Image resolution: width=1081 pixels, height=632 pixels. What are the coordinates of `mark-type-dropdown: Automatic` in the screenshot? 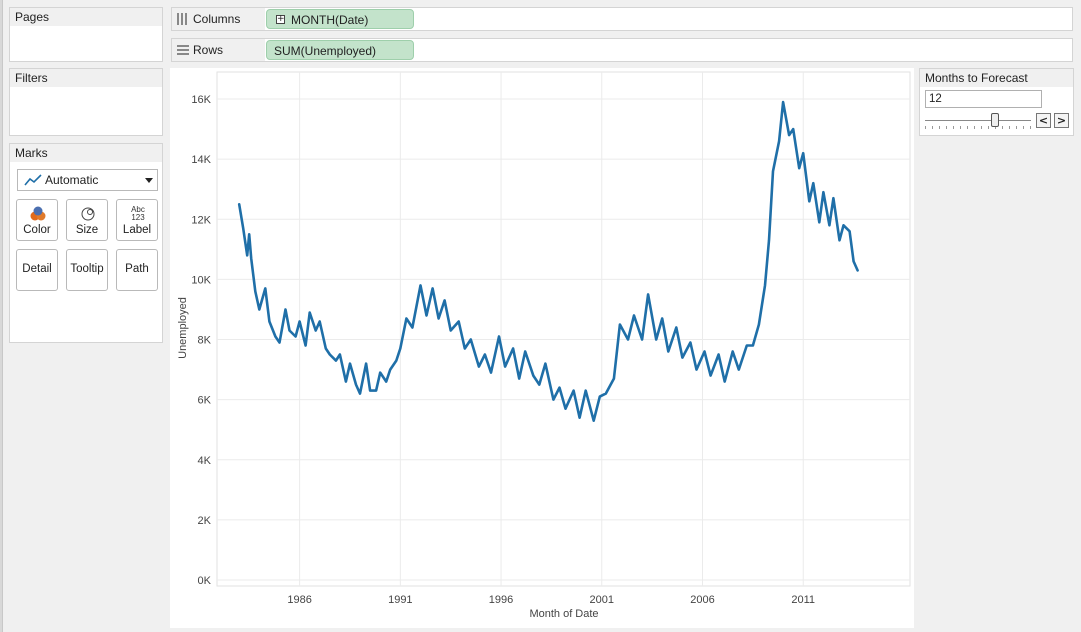 It's located at (87, 180).